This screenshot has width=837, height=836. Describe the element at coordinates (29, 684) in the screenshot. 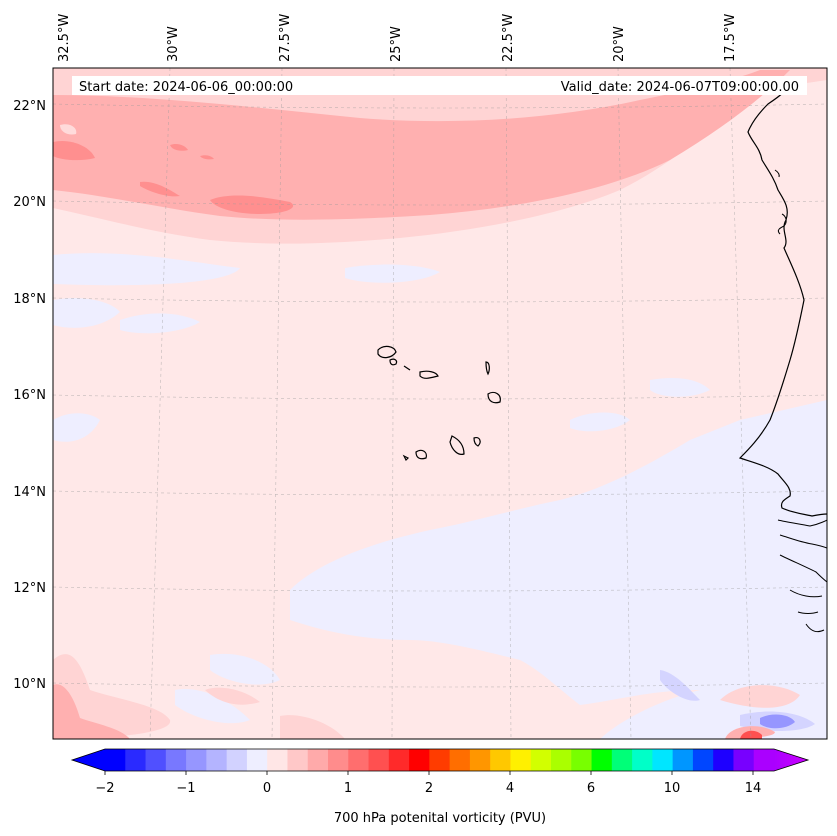

I see `lat-label: 10°N` at that location.